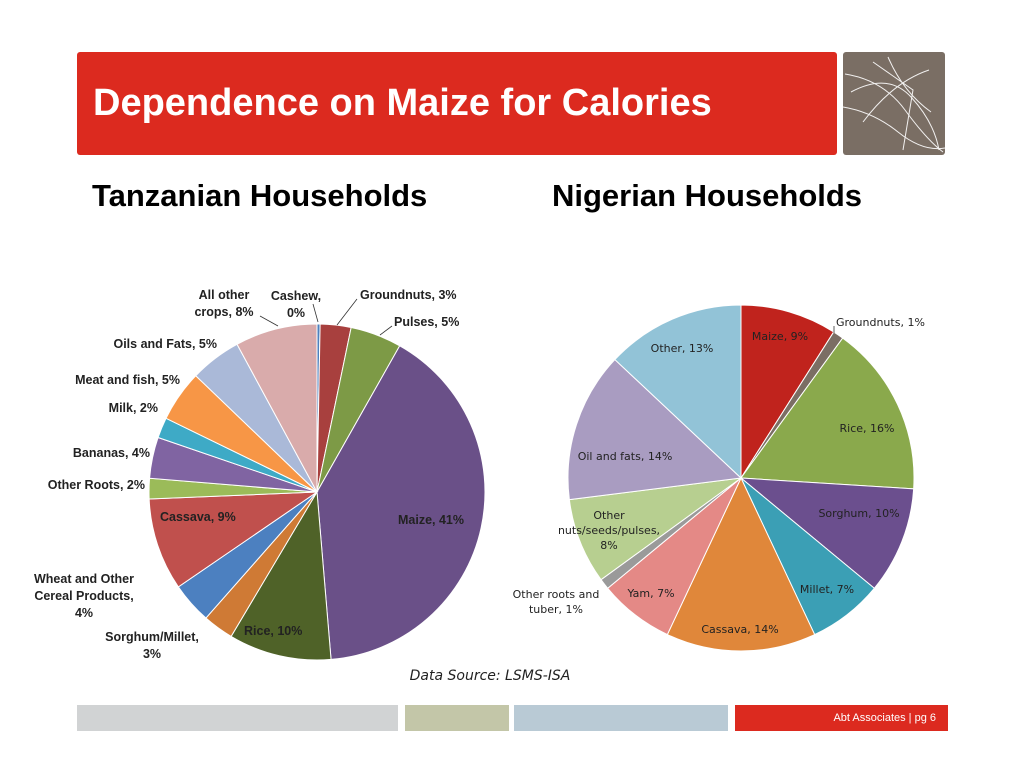 The width and height of the screenshot is (1024, 768). I want to click on slice-label: Maize, 9%, so click(780, 336).